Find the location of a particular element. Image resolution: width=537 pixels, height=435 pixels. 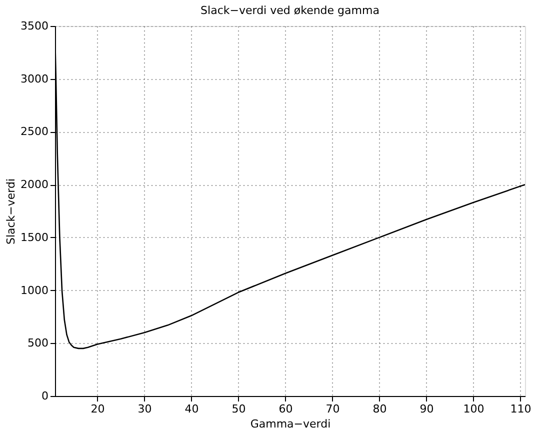

y-tick-label: 3000 is located at coordinates (34, 79).